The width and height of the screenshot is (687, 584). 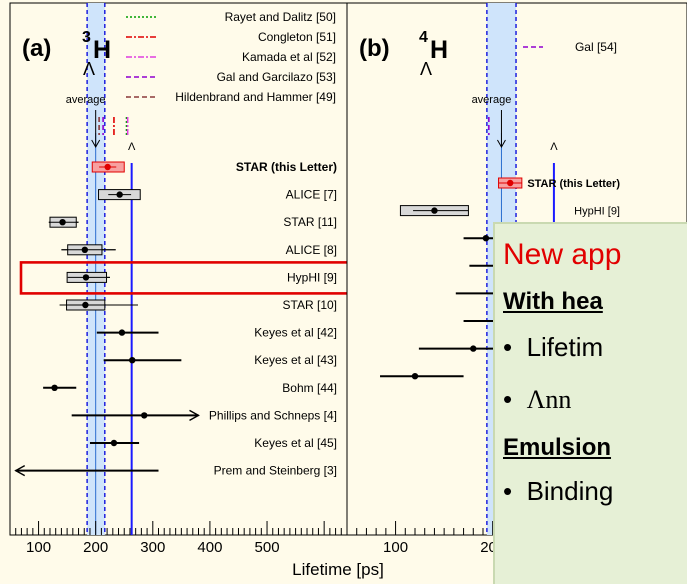 What do you see at coordinates (573, 184) in the screenshot?
I see `panel-b-measurement-0-label: STAR (this Letter)` at bounding box center [573, 184].